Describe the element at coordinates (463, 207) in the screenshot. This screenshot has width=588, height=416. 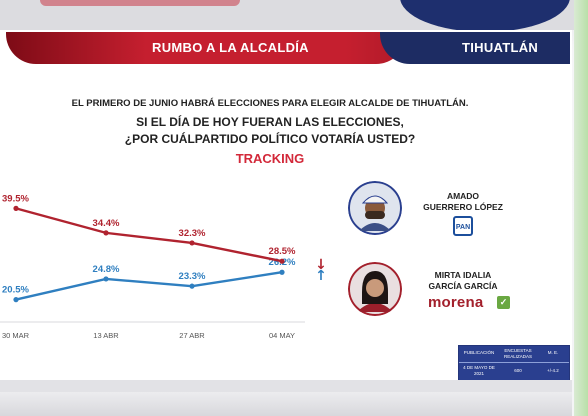
I see `candidate-1-name-line-2: GUERRERO LÓPEZ` at that location.